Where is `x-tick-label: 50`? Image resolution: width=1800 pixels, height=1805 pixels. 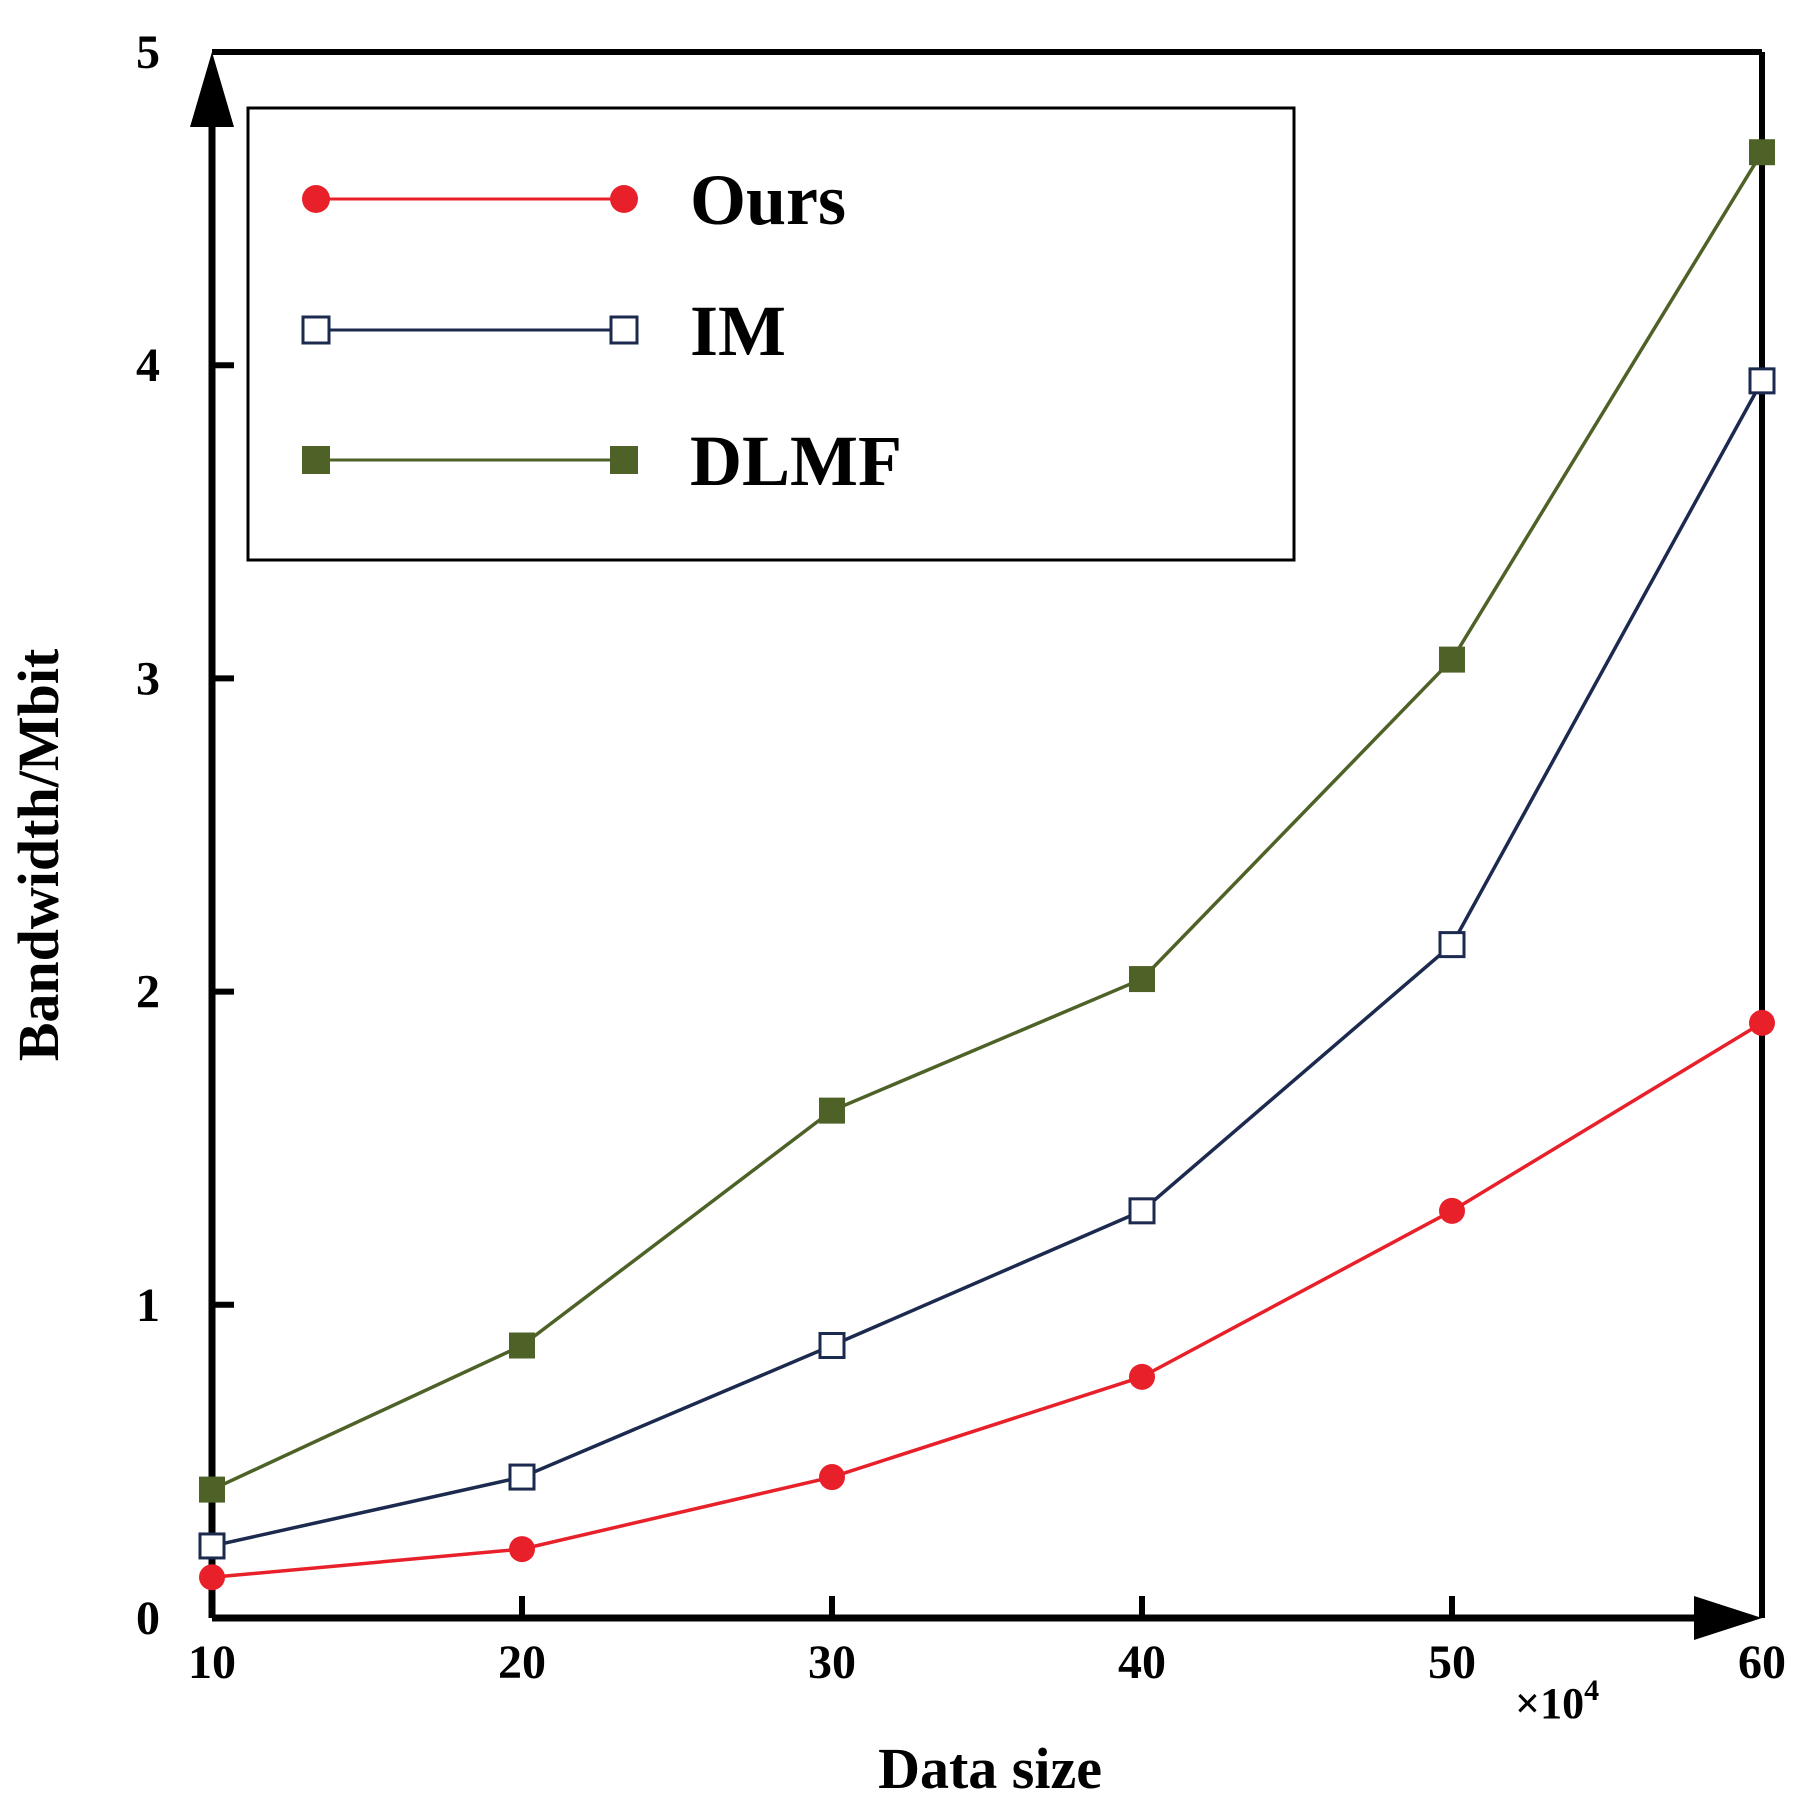 x-tick-label: 50 is located at coordinates (1452, 1662).